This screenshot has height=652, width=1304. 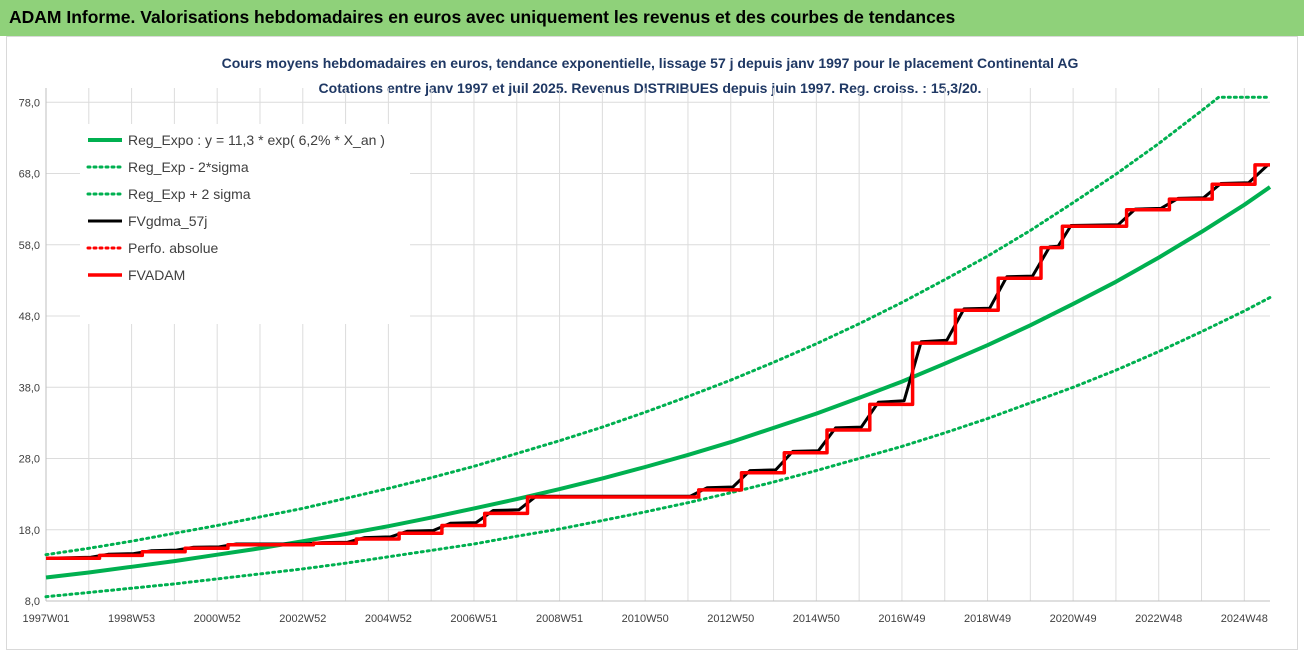 What do you see at coordinates (473, 619) in the screenshot?
I see `x-tick-label: 2006W51` at bounding box center [473, 619].